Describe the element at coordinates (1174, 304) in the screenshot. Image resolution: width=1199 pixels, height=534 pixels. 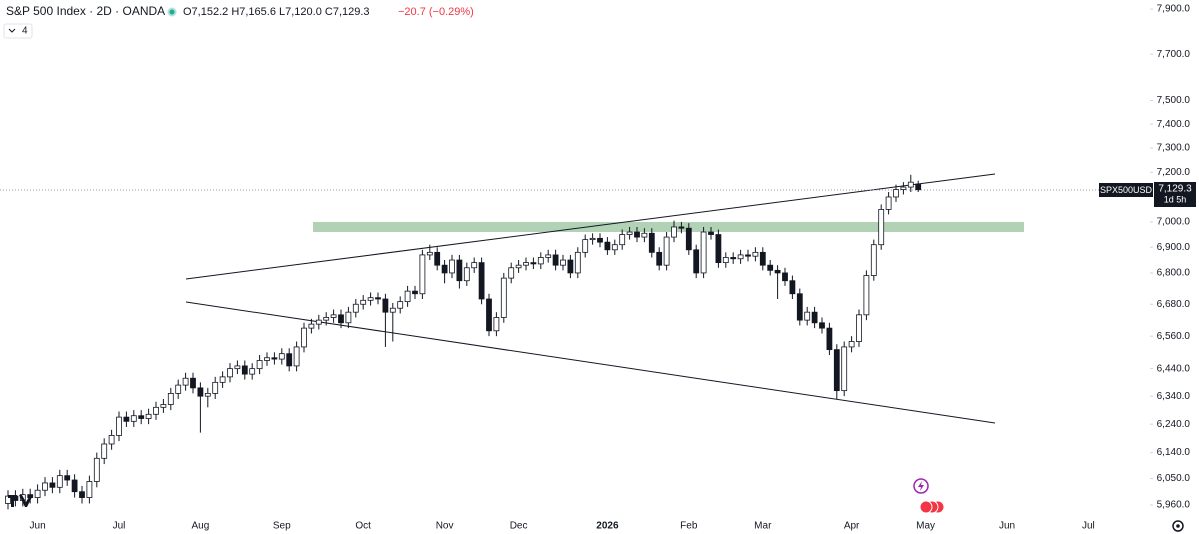
I see `y-tick-label: 6,680.0` at that location.